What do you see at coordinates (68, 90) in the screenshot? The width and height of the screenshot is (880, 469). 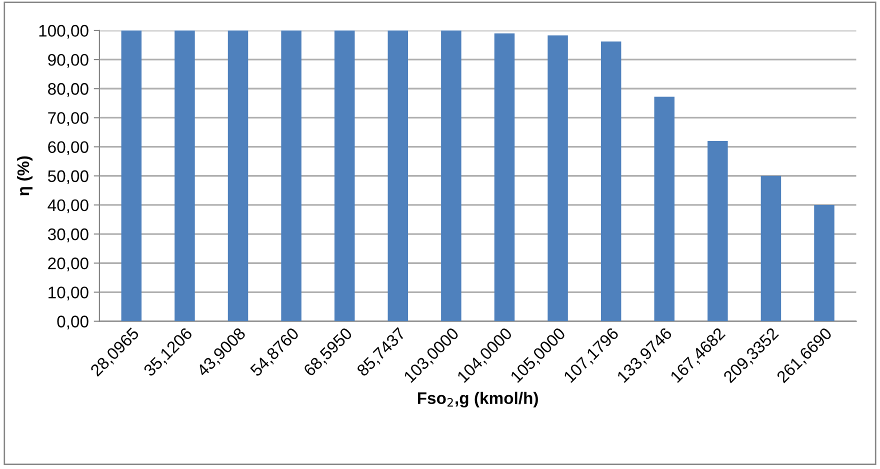 I see `y-tick-label: 80,00` at bounding box center [68, 90].